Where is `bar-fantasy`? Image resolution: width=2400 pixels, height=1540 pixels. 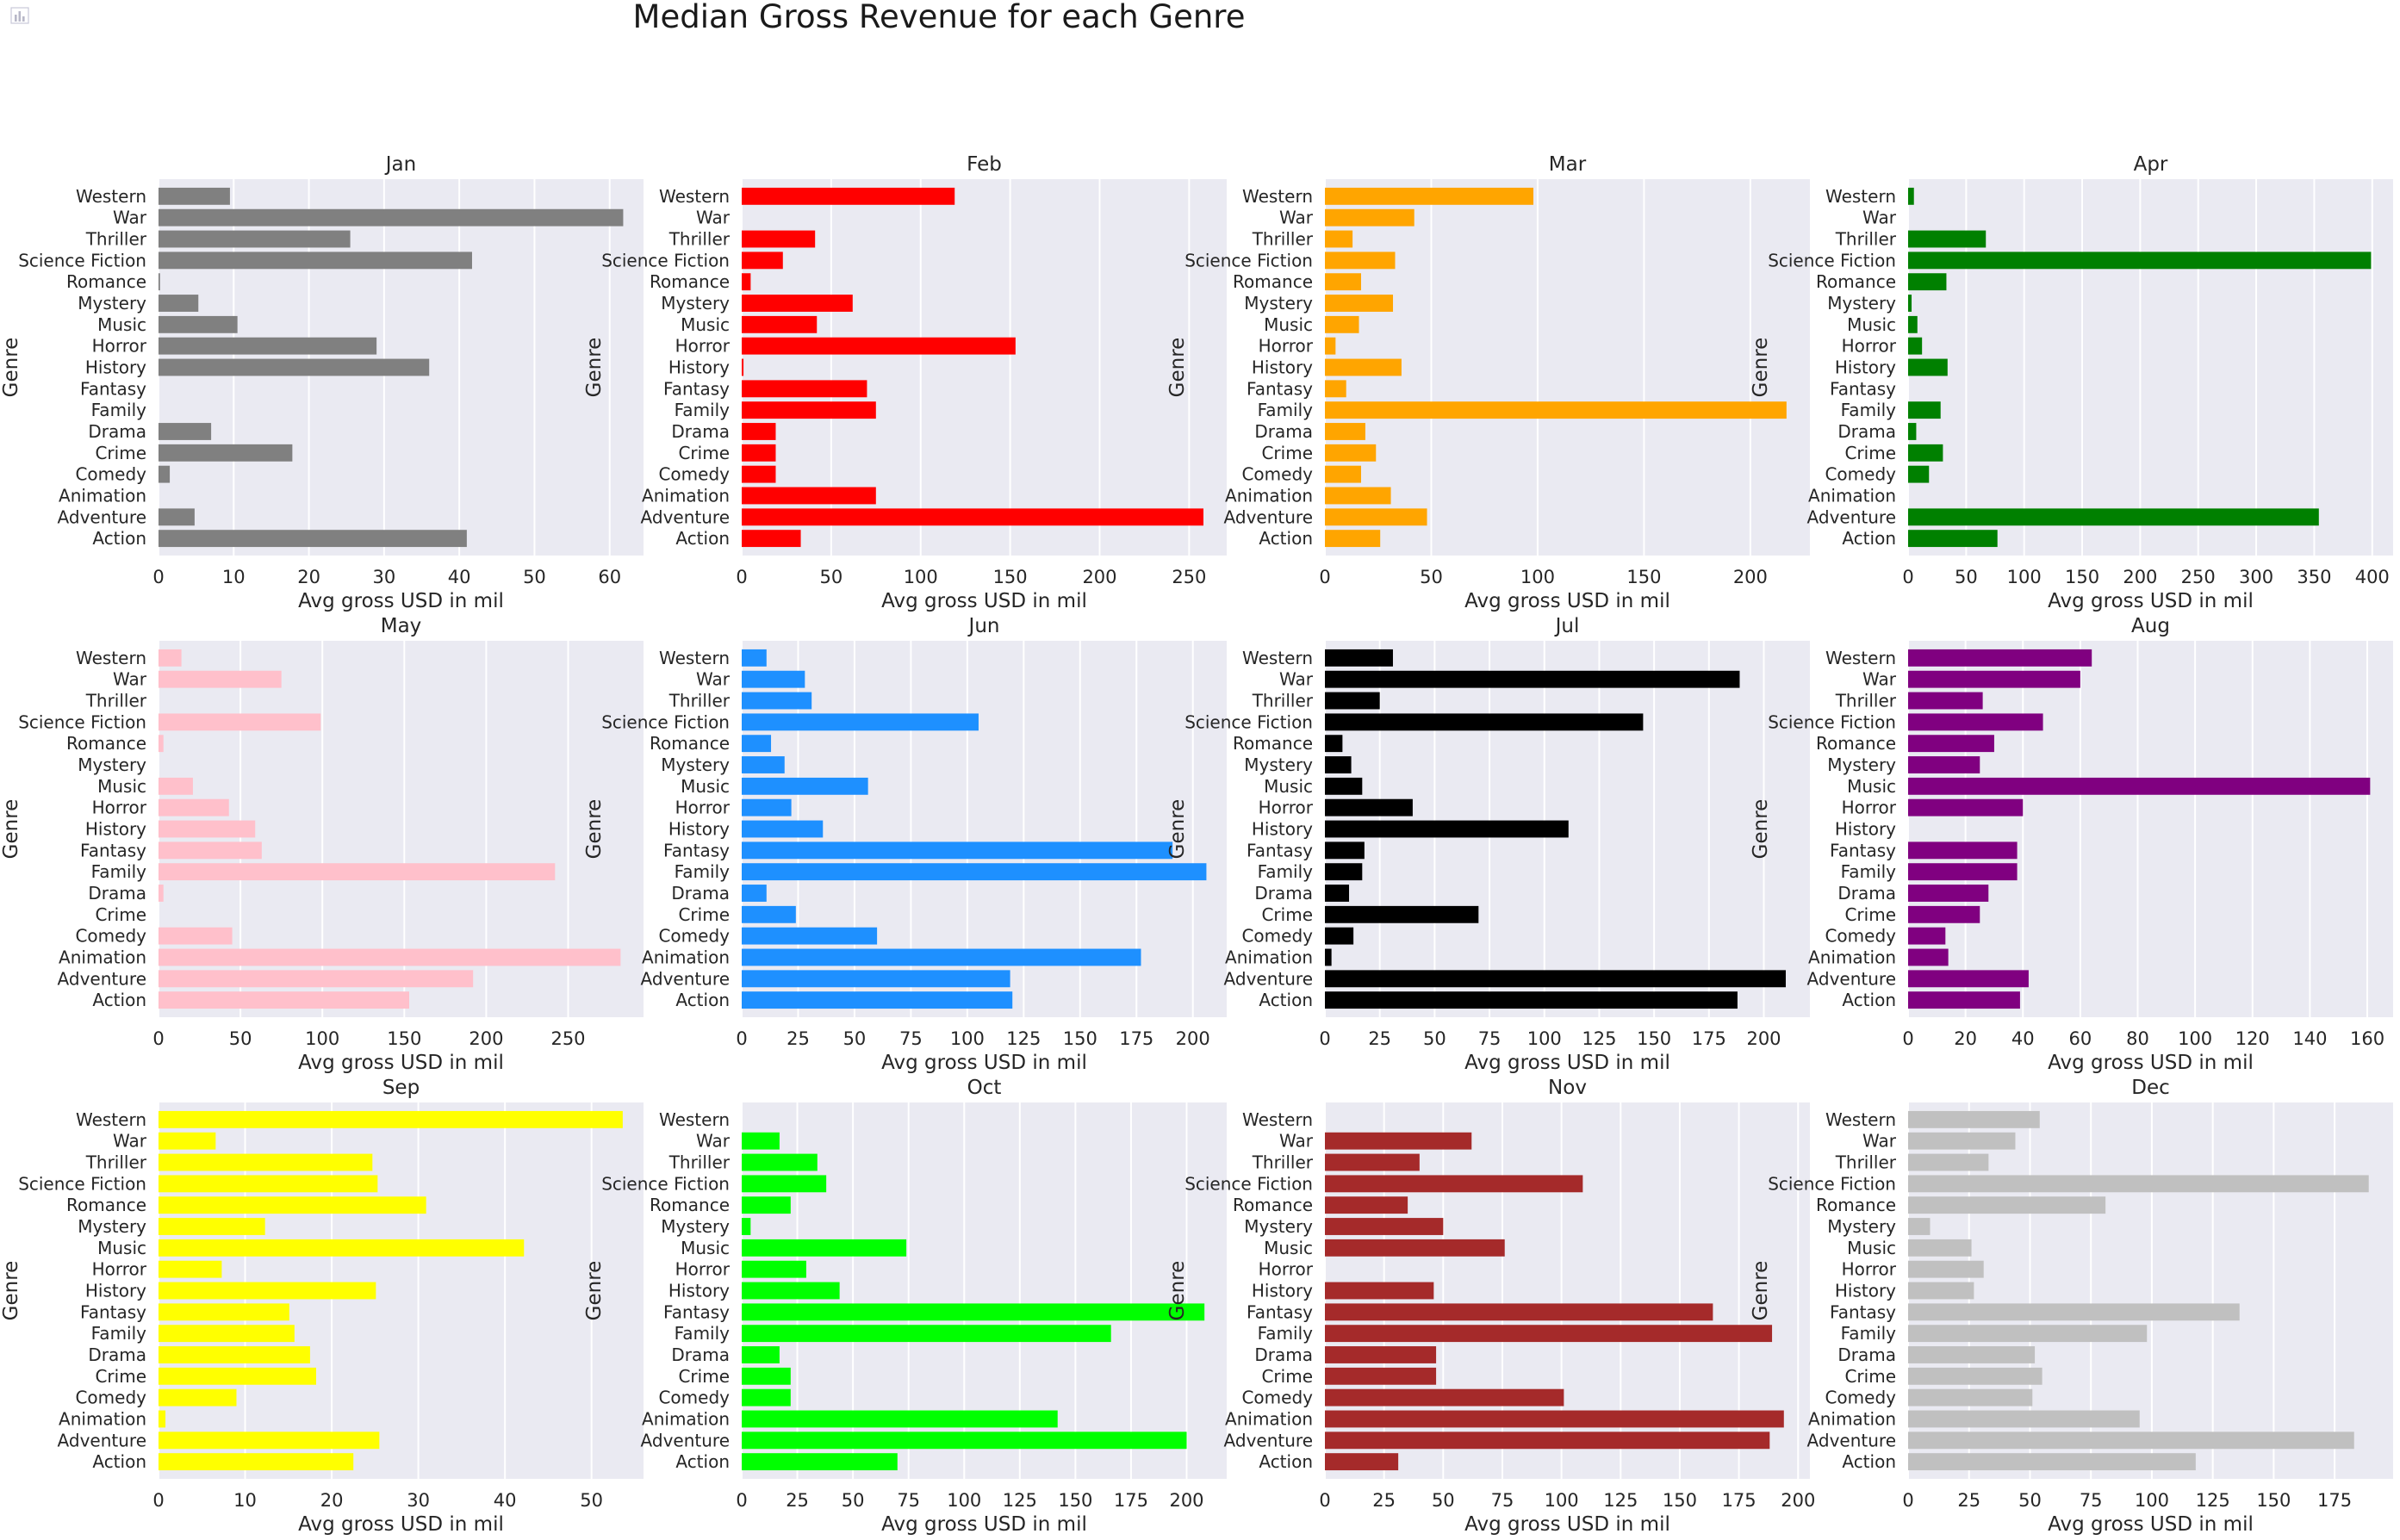 bar-fantasy is located at coordinates (1336, 389).